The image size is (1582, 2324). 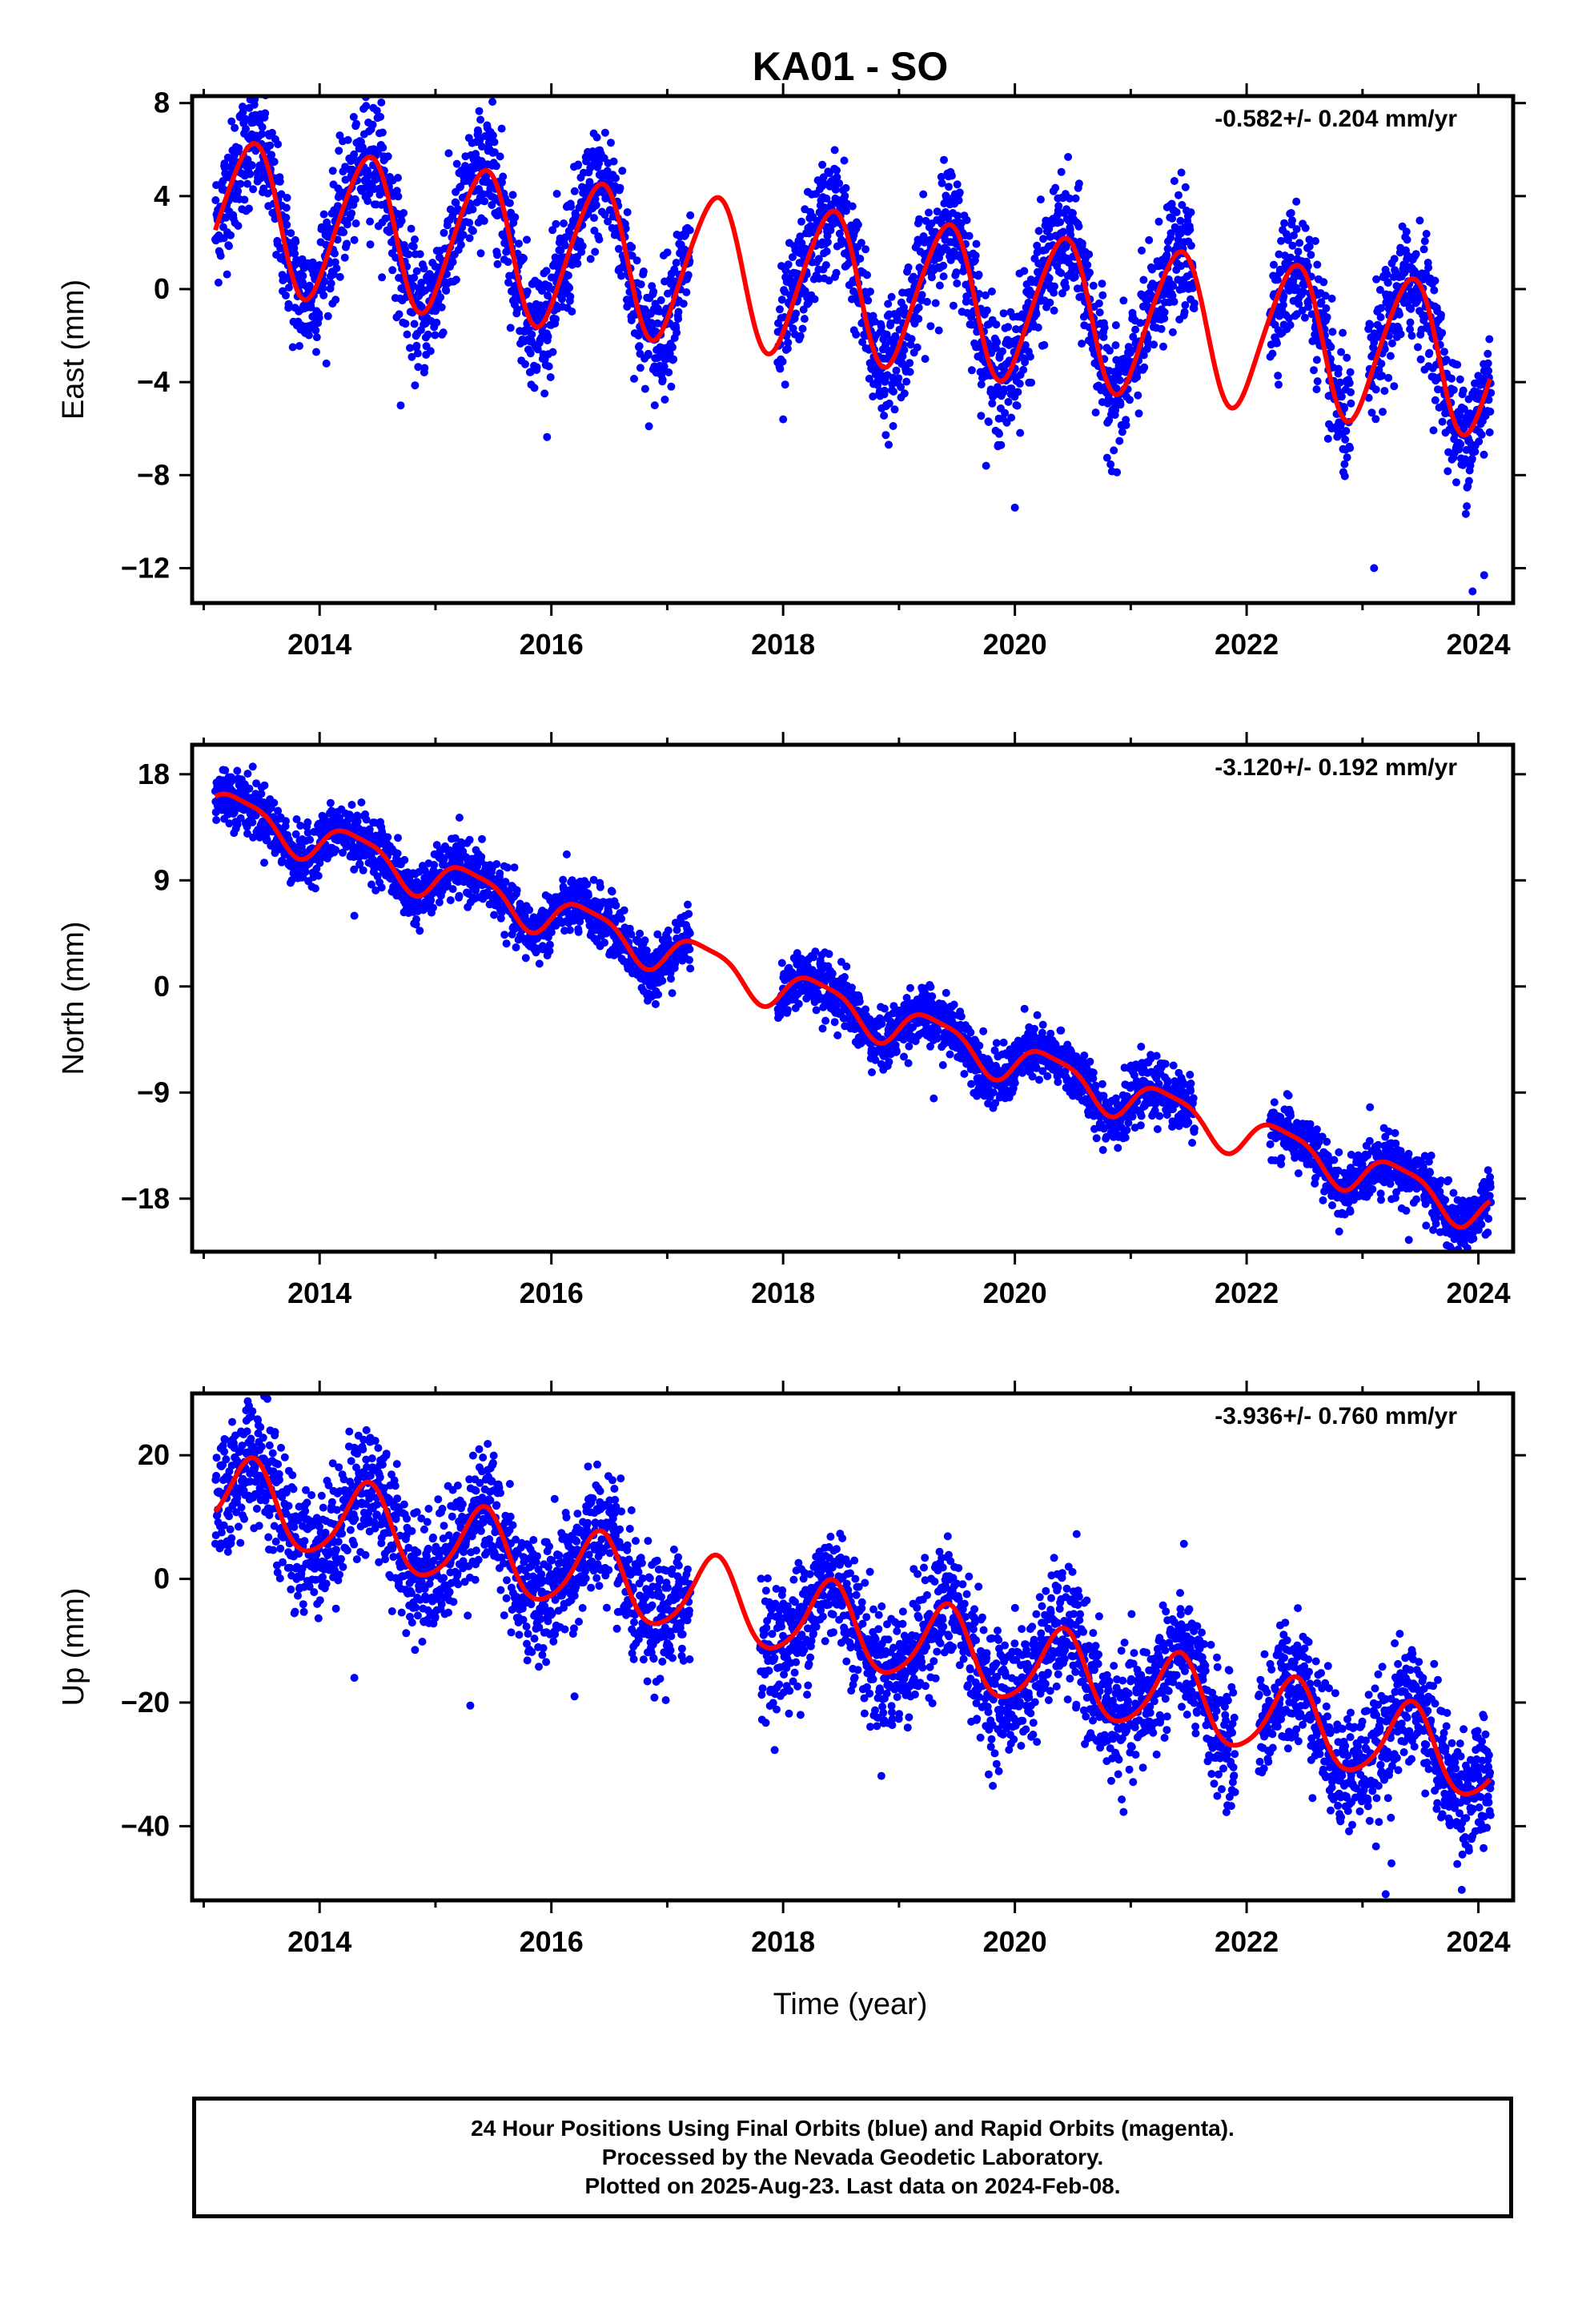 I want to click on x-tick-label: 2024, so click(x=1479, y=644).